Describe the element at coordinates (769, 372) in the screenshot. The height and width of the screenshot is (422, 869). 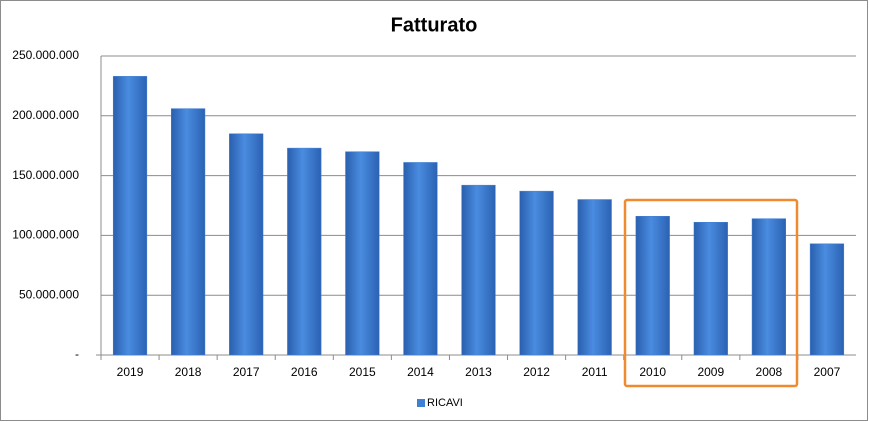
I see `x-tick-label: 2008` at that location.